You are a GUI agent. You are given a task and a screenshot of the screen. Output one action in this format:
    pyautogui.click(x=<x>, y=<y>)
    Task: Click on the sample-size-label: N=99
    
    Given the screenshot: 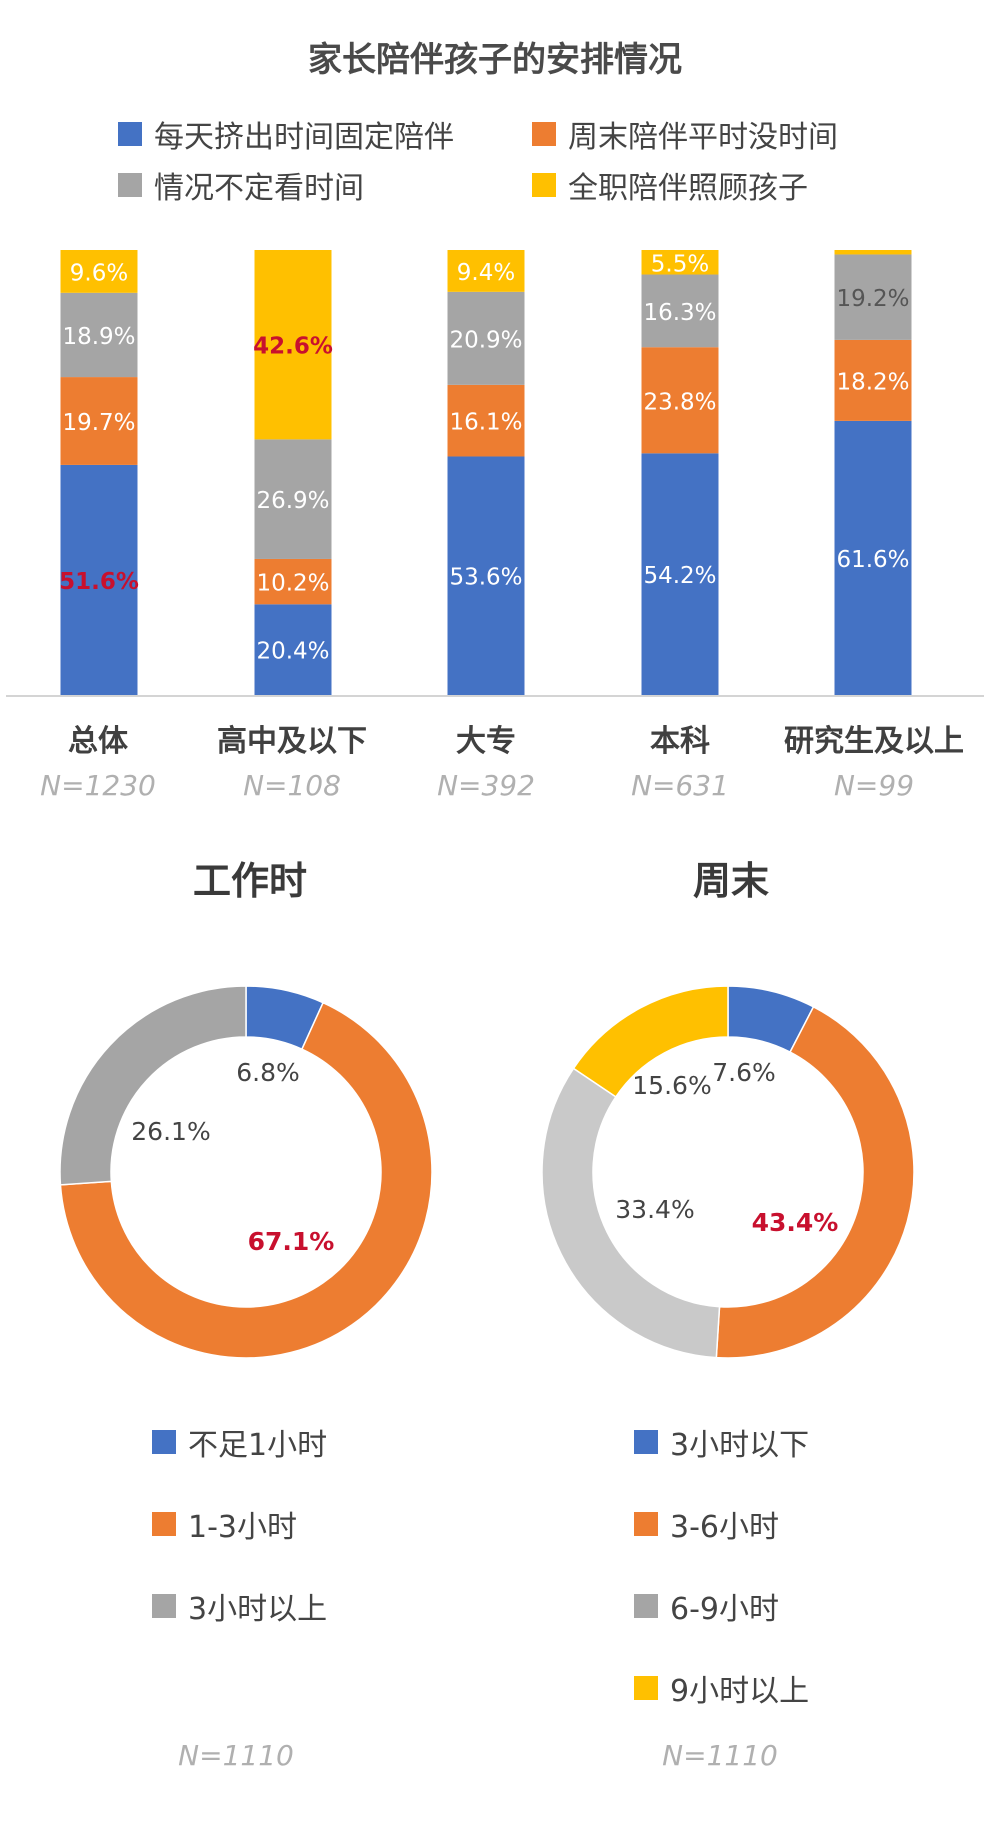 What is the action you would take?
    pyautogui.click(x=874, y=785)
    